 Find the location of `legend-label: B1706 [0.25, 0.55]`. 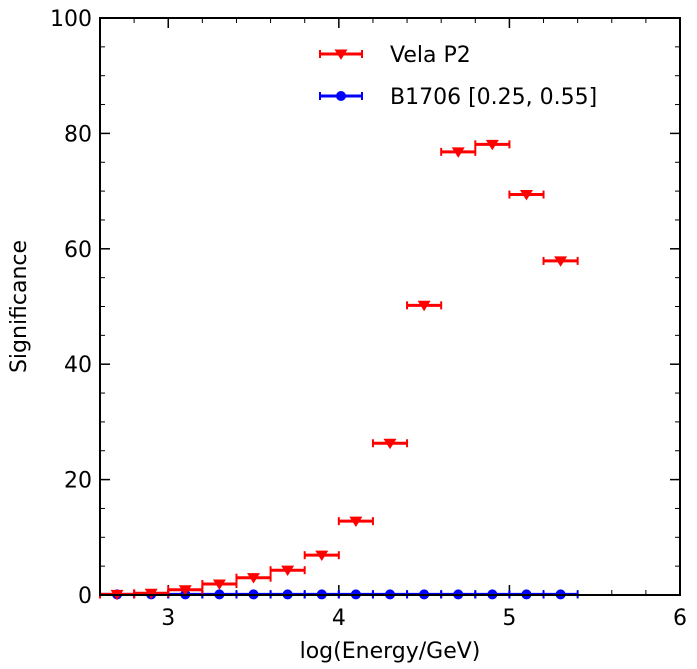

legend-label: B1706 [0.25, 0.55] is located at coordinates (493, 97).